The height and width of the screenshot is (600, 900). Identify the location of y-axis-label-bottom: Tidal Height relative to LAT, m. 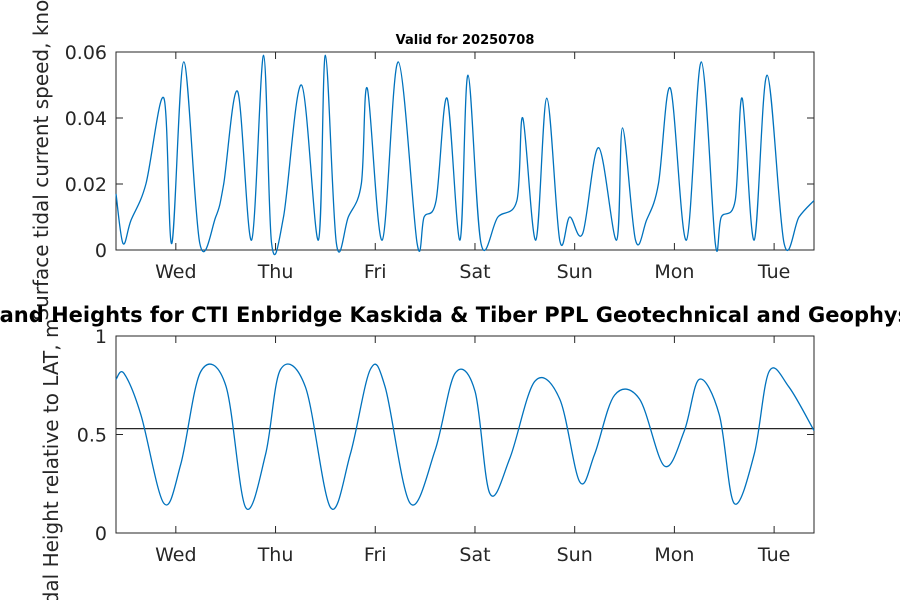
(51, 459).